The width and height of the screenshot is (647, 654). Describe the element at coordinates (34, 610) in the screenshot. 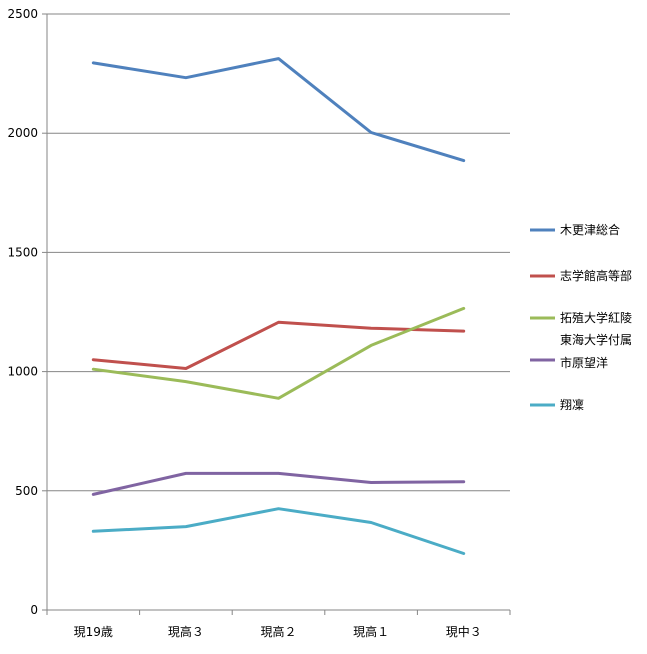

I see `y-tick-label: 0` at that location.